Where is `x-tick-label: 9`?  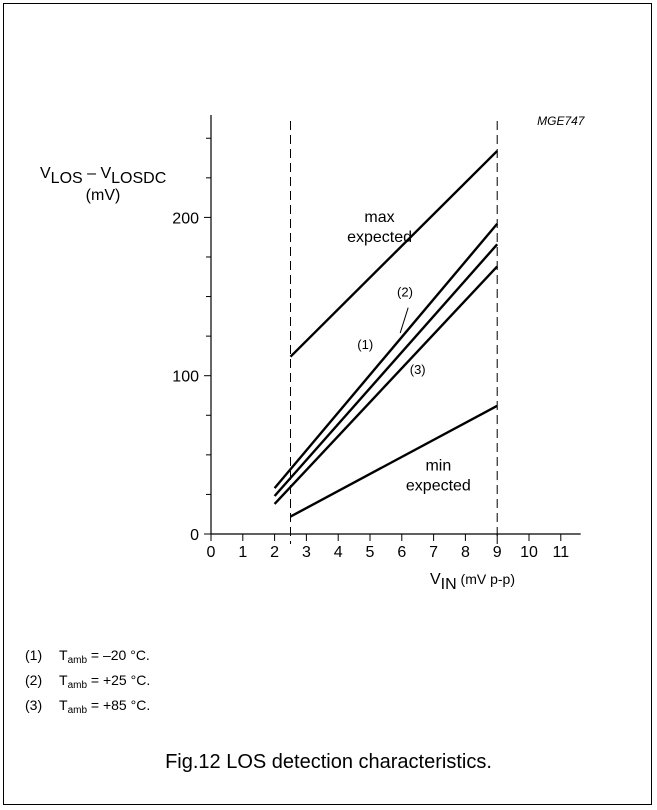 x-tick-label: 9 is located at coordinates (497, 552).